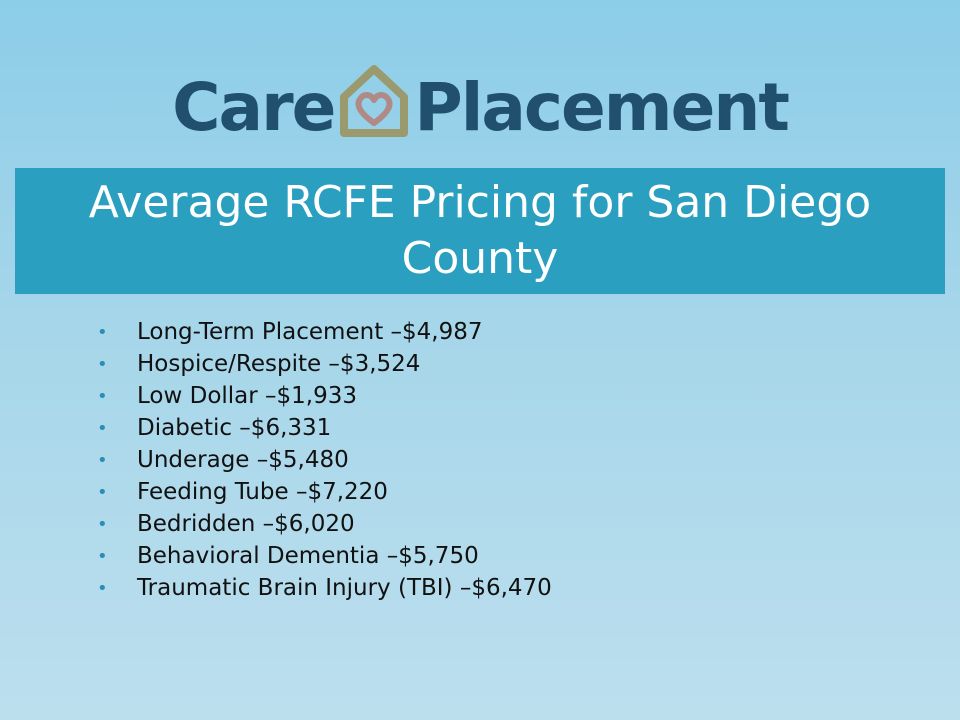  Describe the element at coordinates (279, 364) in the screenshot. I see `list-item-text: Hospice/Respite –$3,524` at that location.